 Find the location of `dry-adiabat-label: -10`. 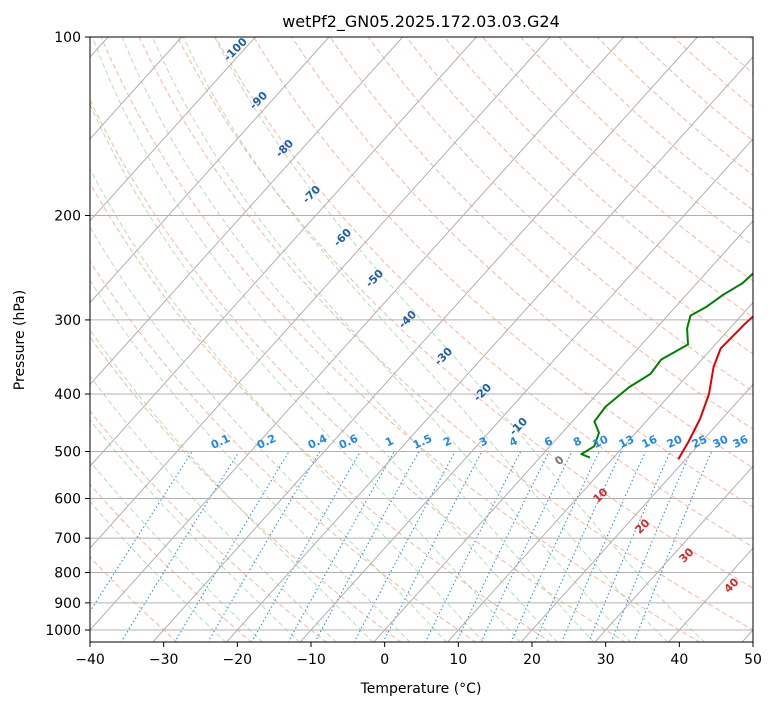

dry-adiabat-label: -10 is located at coordinates (518, 426).